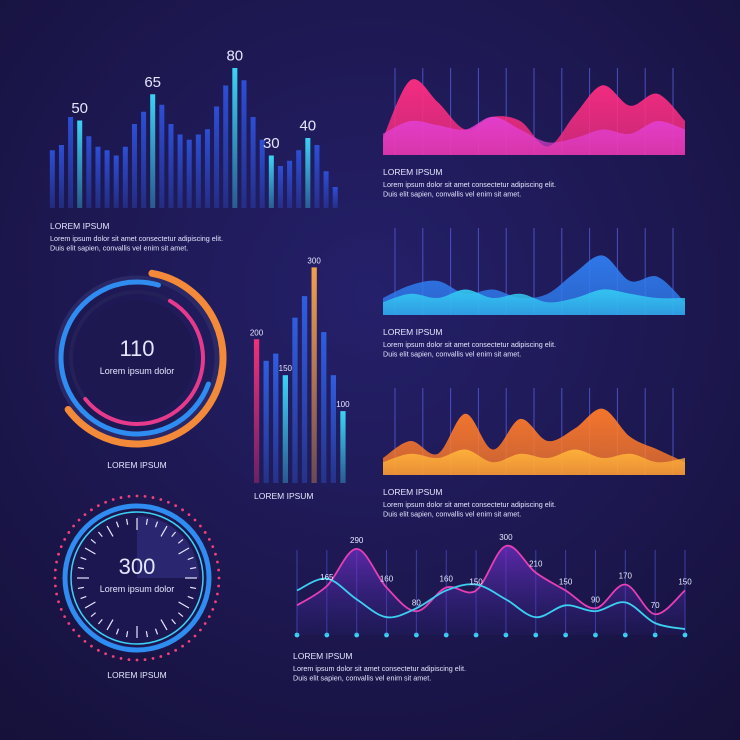 Image resolution: width=740 pixels, height=740 pixels. What do you see at coordinates (137, 358) in the screenshot?
I see `track-ring` at bounding box center [137, 358].